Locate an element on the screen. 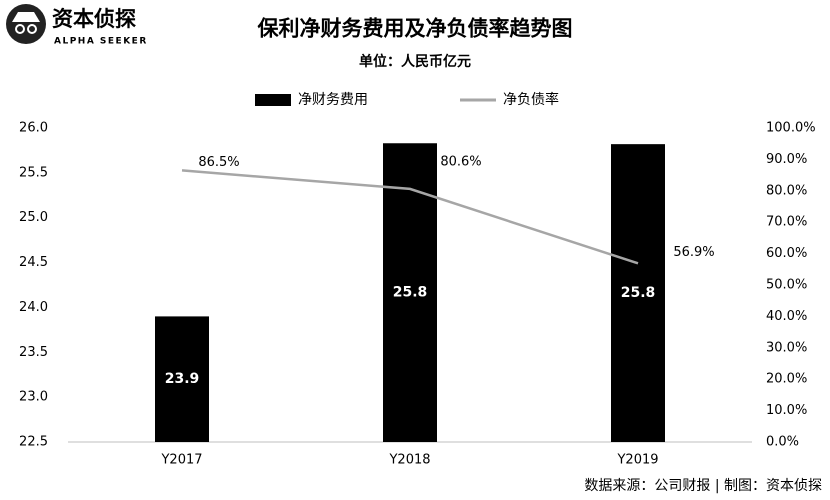 This screenshot has width=830, height=500. line-value-label: 56.9% is located at coordinates (693, 252).